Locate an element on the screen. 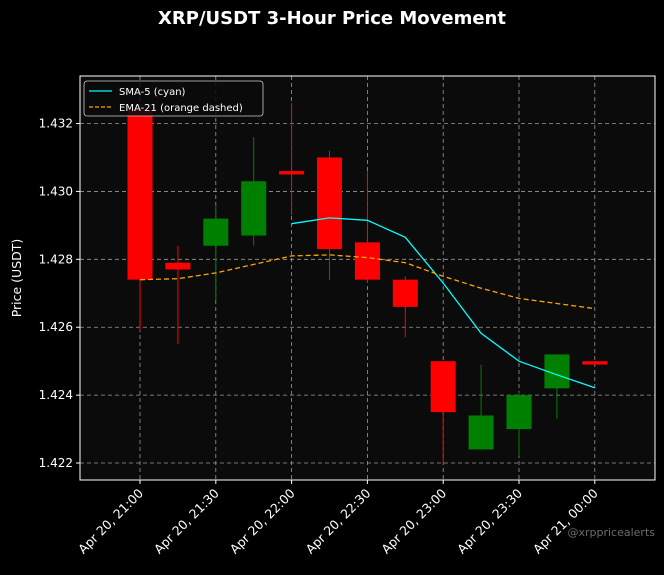  legend-label: EMA-21 (orange dashed) is located at coordinates (181, 108).